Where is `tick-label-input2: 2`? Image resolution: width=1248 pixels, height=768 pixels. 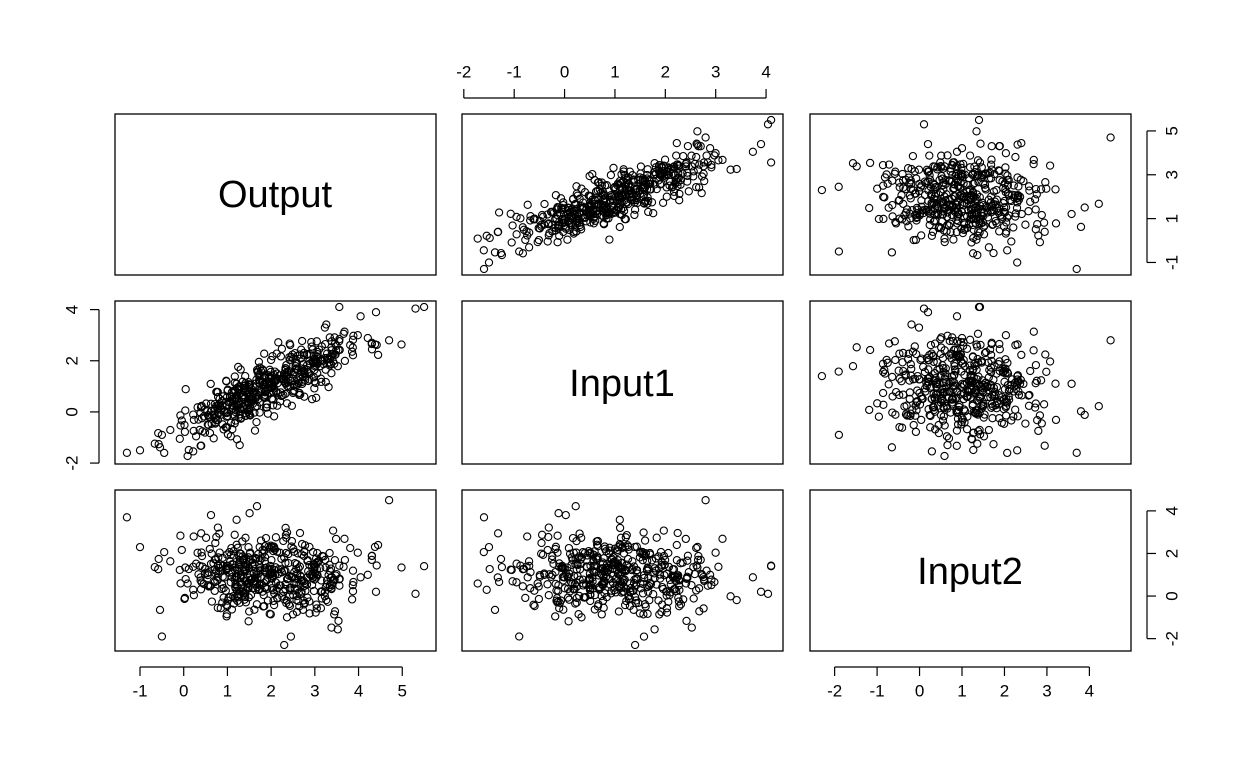
tick-label-input2: 2 is located at coordinates (1171, 553).